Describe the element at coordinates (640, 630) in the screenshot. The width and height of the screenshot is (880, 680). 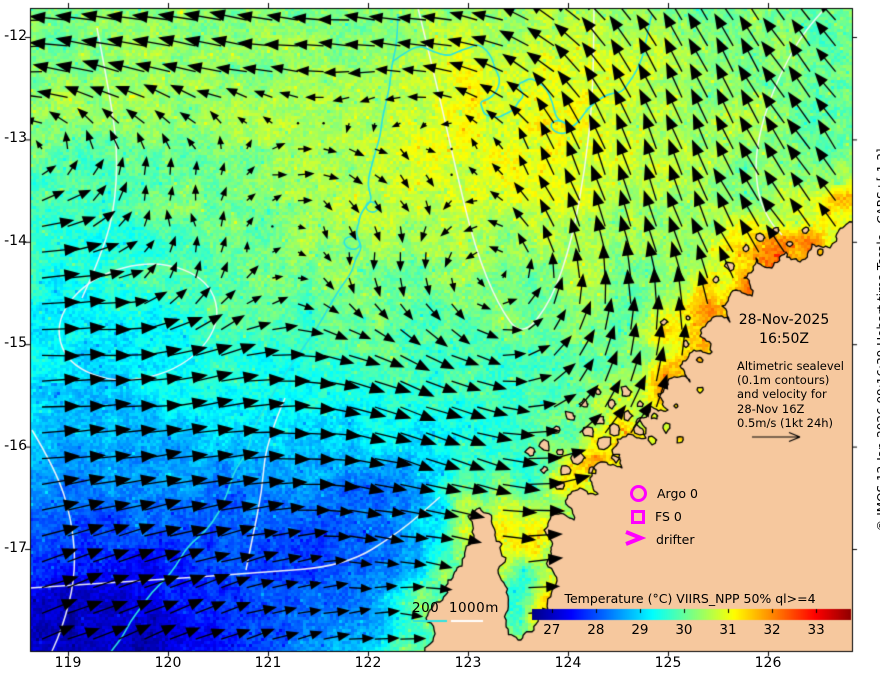
I see `colorbar-tick-label: 29` at that location.